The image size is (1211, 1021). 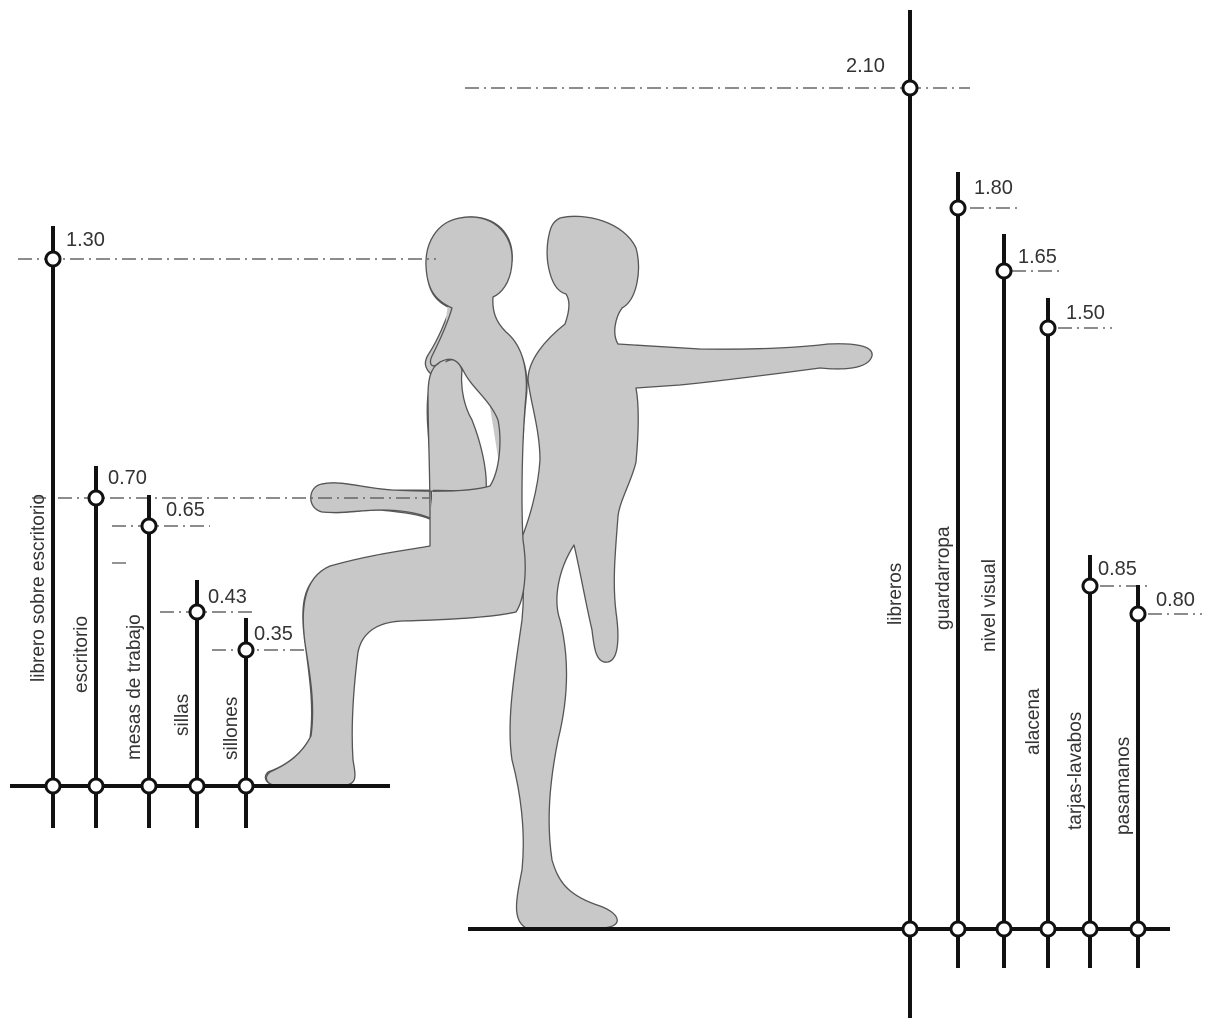 What do you see at coordinates (182, 715) in the screenshot?
I see `label-sillas: sillas` at bounding box center [182, 715].